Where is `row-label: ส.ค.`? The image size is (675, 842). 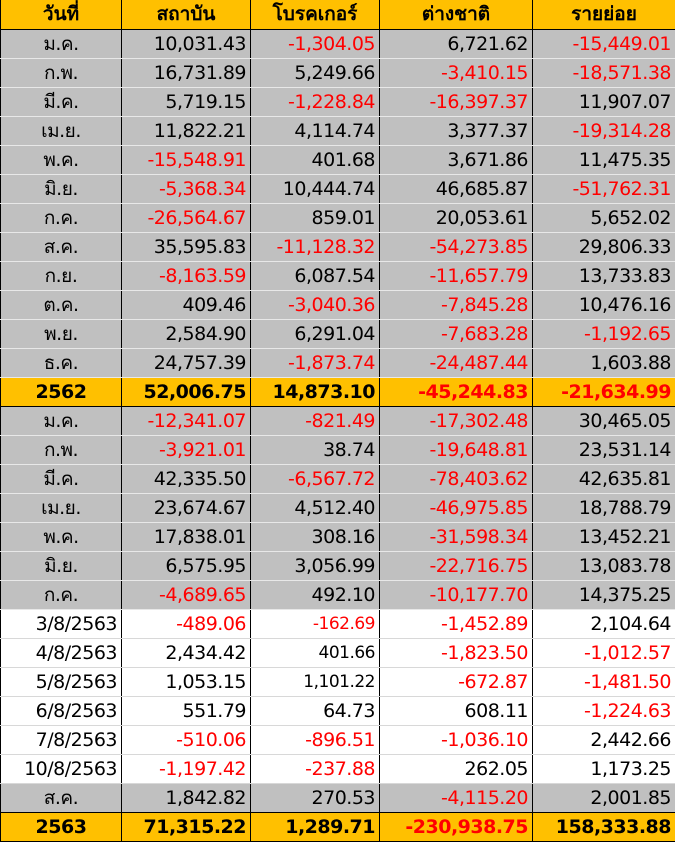 row-label: ส.ค. is located at coordinates (61, 246).